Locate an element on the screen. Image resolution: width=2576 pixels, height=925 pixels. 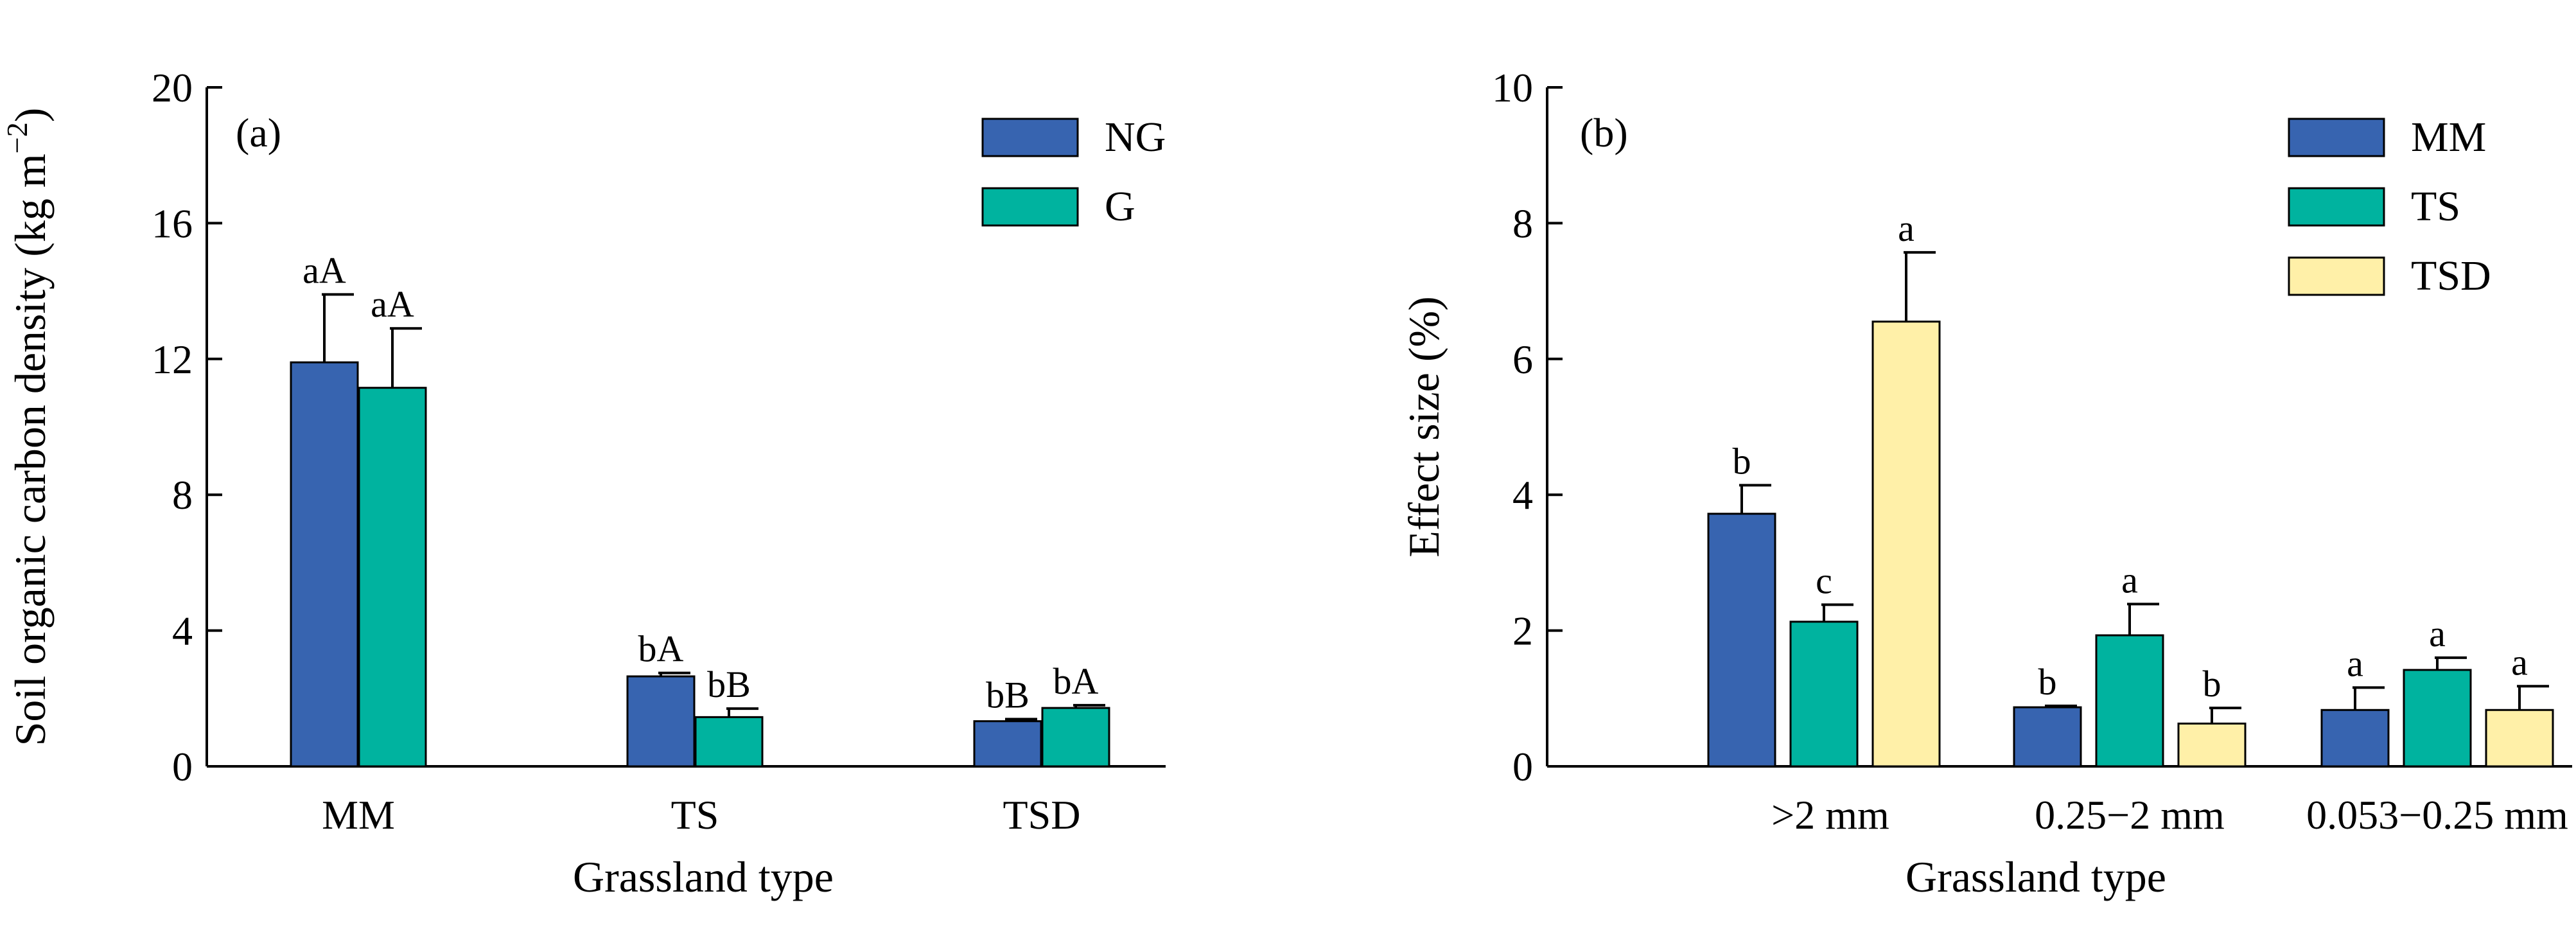
x-tick-label: TS is located at coordinates (695, 815).